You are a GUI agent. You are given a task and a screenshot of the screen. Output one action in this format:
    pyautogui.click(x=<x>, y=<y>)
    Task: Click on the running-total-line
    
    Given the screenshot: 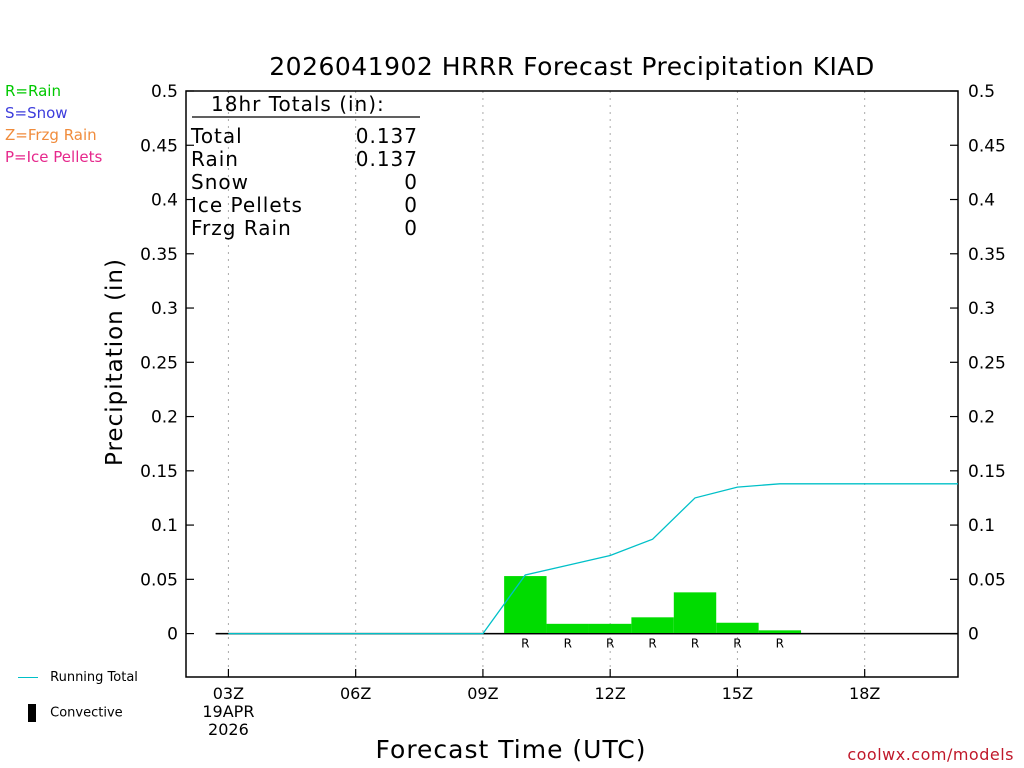 What is the action you would take?
    pyautogui.click(x=593, y=559)
    